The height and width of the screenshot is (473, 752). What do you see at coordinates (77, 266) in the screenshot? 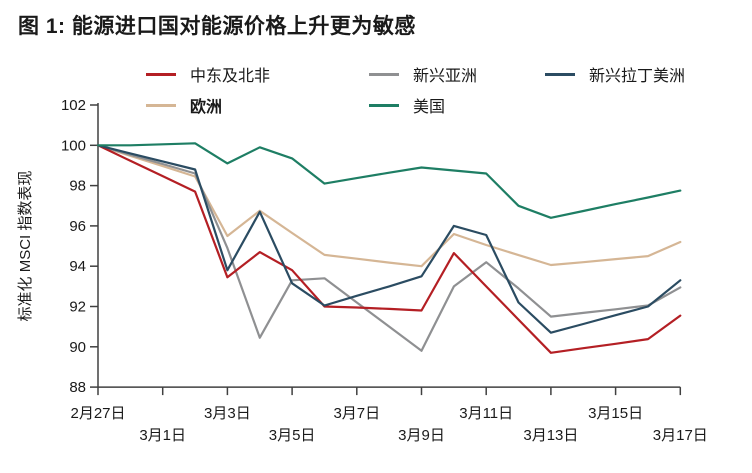
I see `y-tick-label: 94` at bounding box center [77, 266].